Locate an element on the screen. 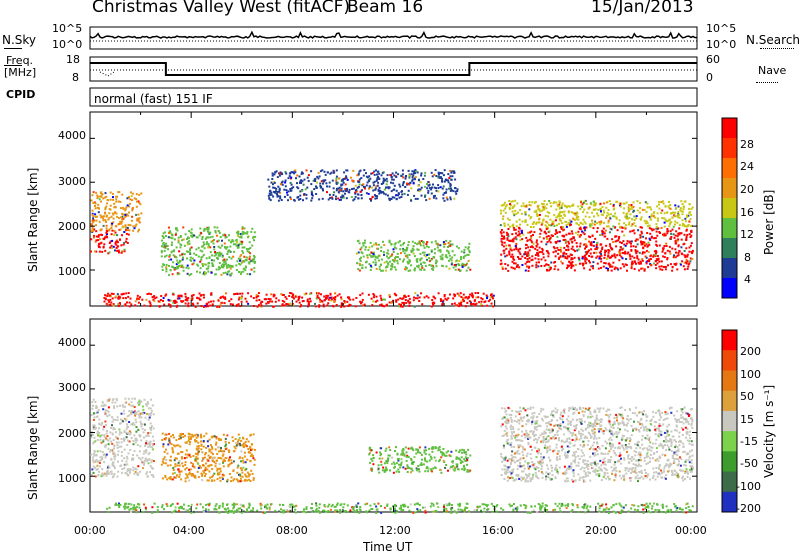 The width and height of the screenshot is (800, 554). cpid-label: CPID is located at coordinates (21, 94).